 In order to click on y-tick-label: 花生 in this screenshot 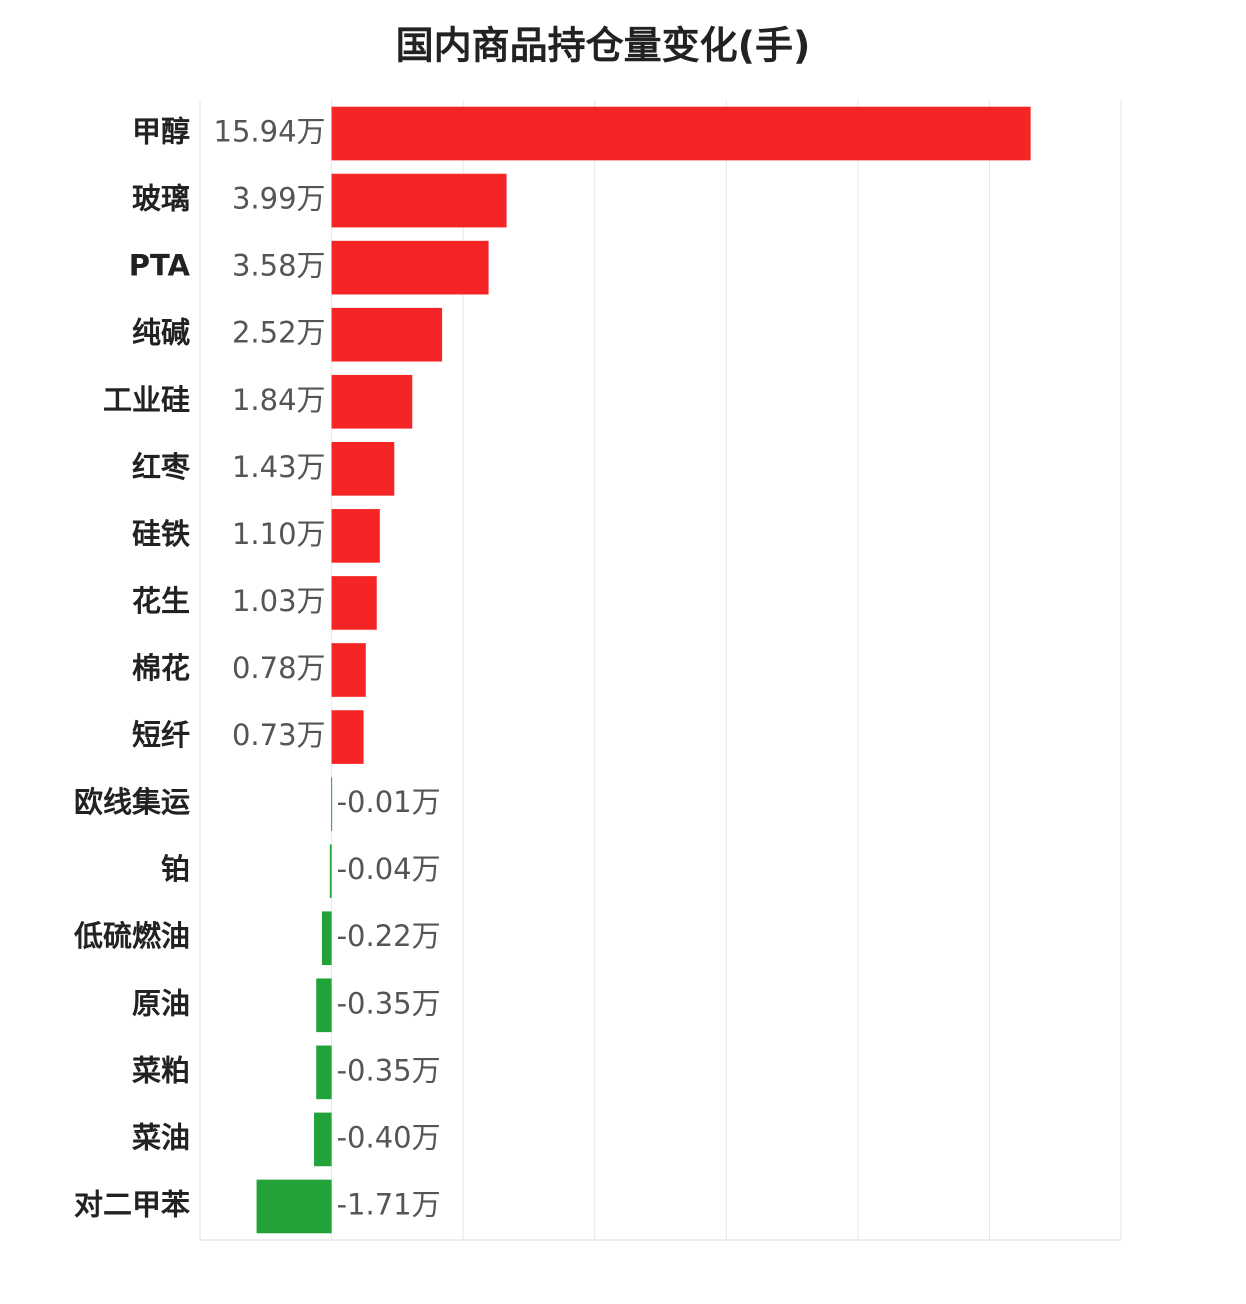, I will do `click(161, 601)`.